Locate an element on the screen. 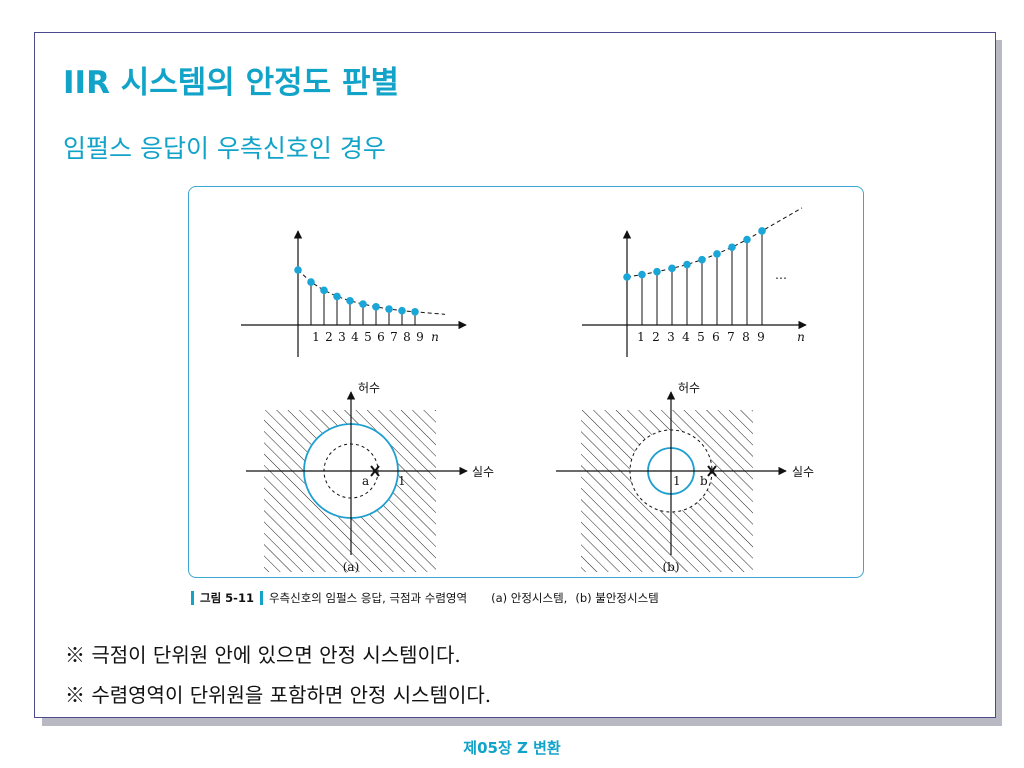  sequence-plot-a: 1 2 3 4 5 6 7 8 9 n is located at coordinates (354, 293).